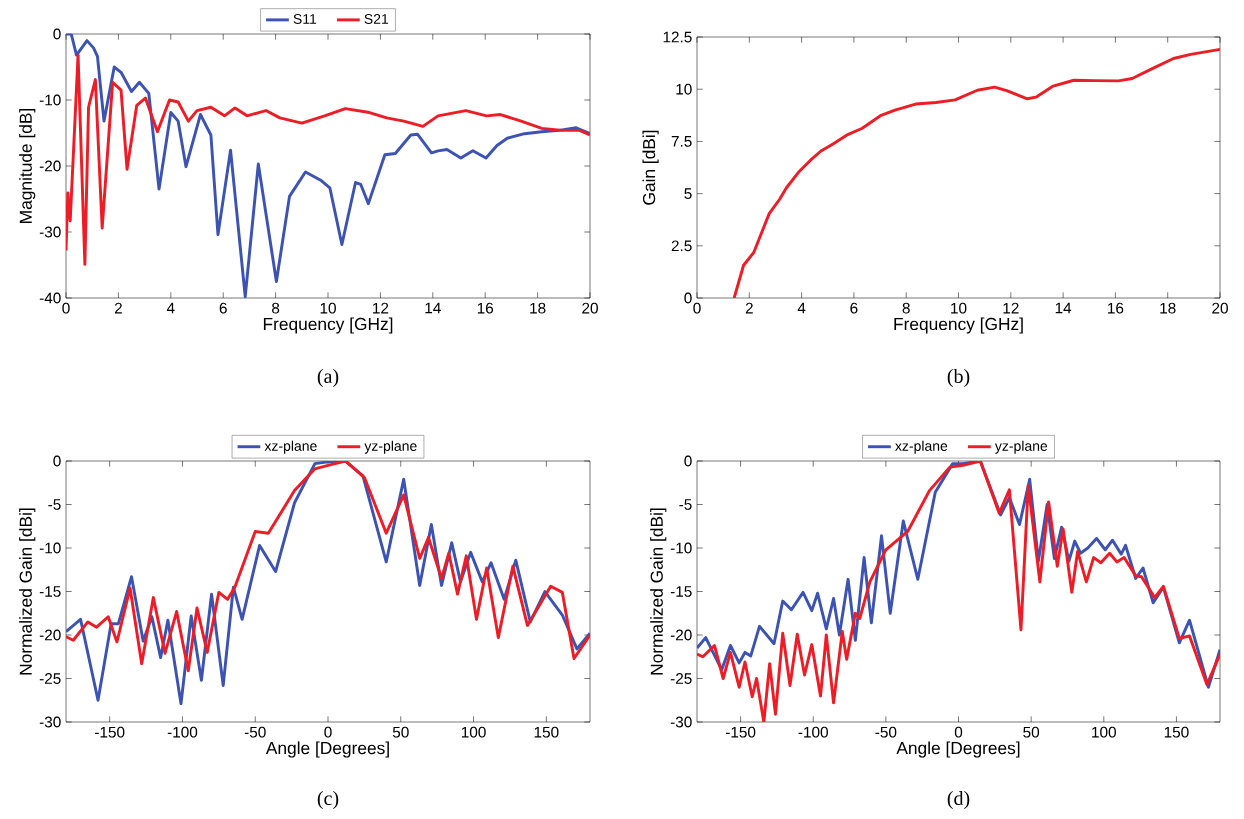  Describe the element at coordinates (681, 246) in the screenshot. I see `y-tick-label: 2.5` at that location.